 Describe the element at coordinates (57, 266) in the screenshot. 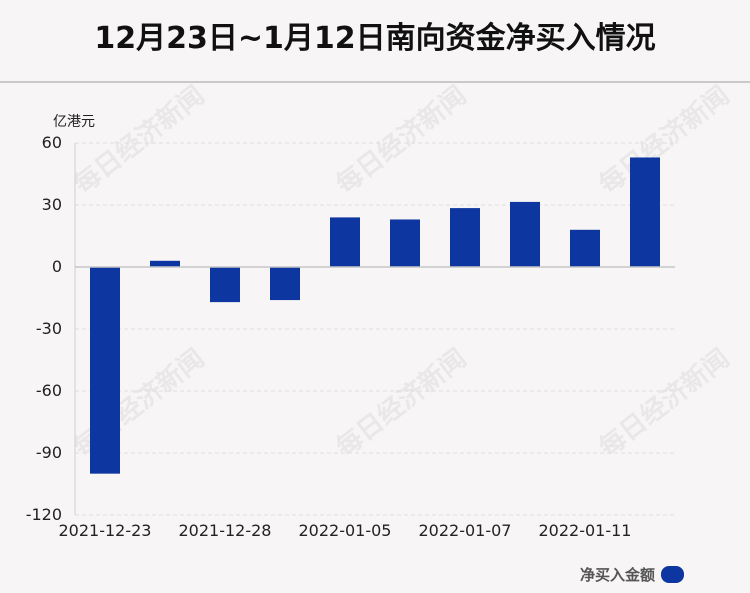

I see `y-tick-label: 0` at that location.